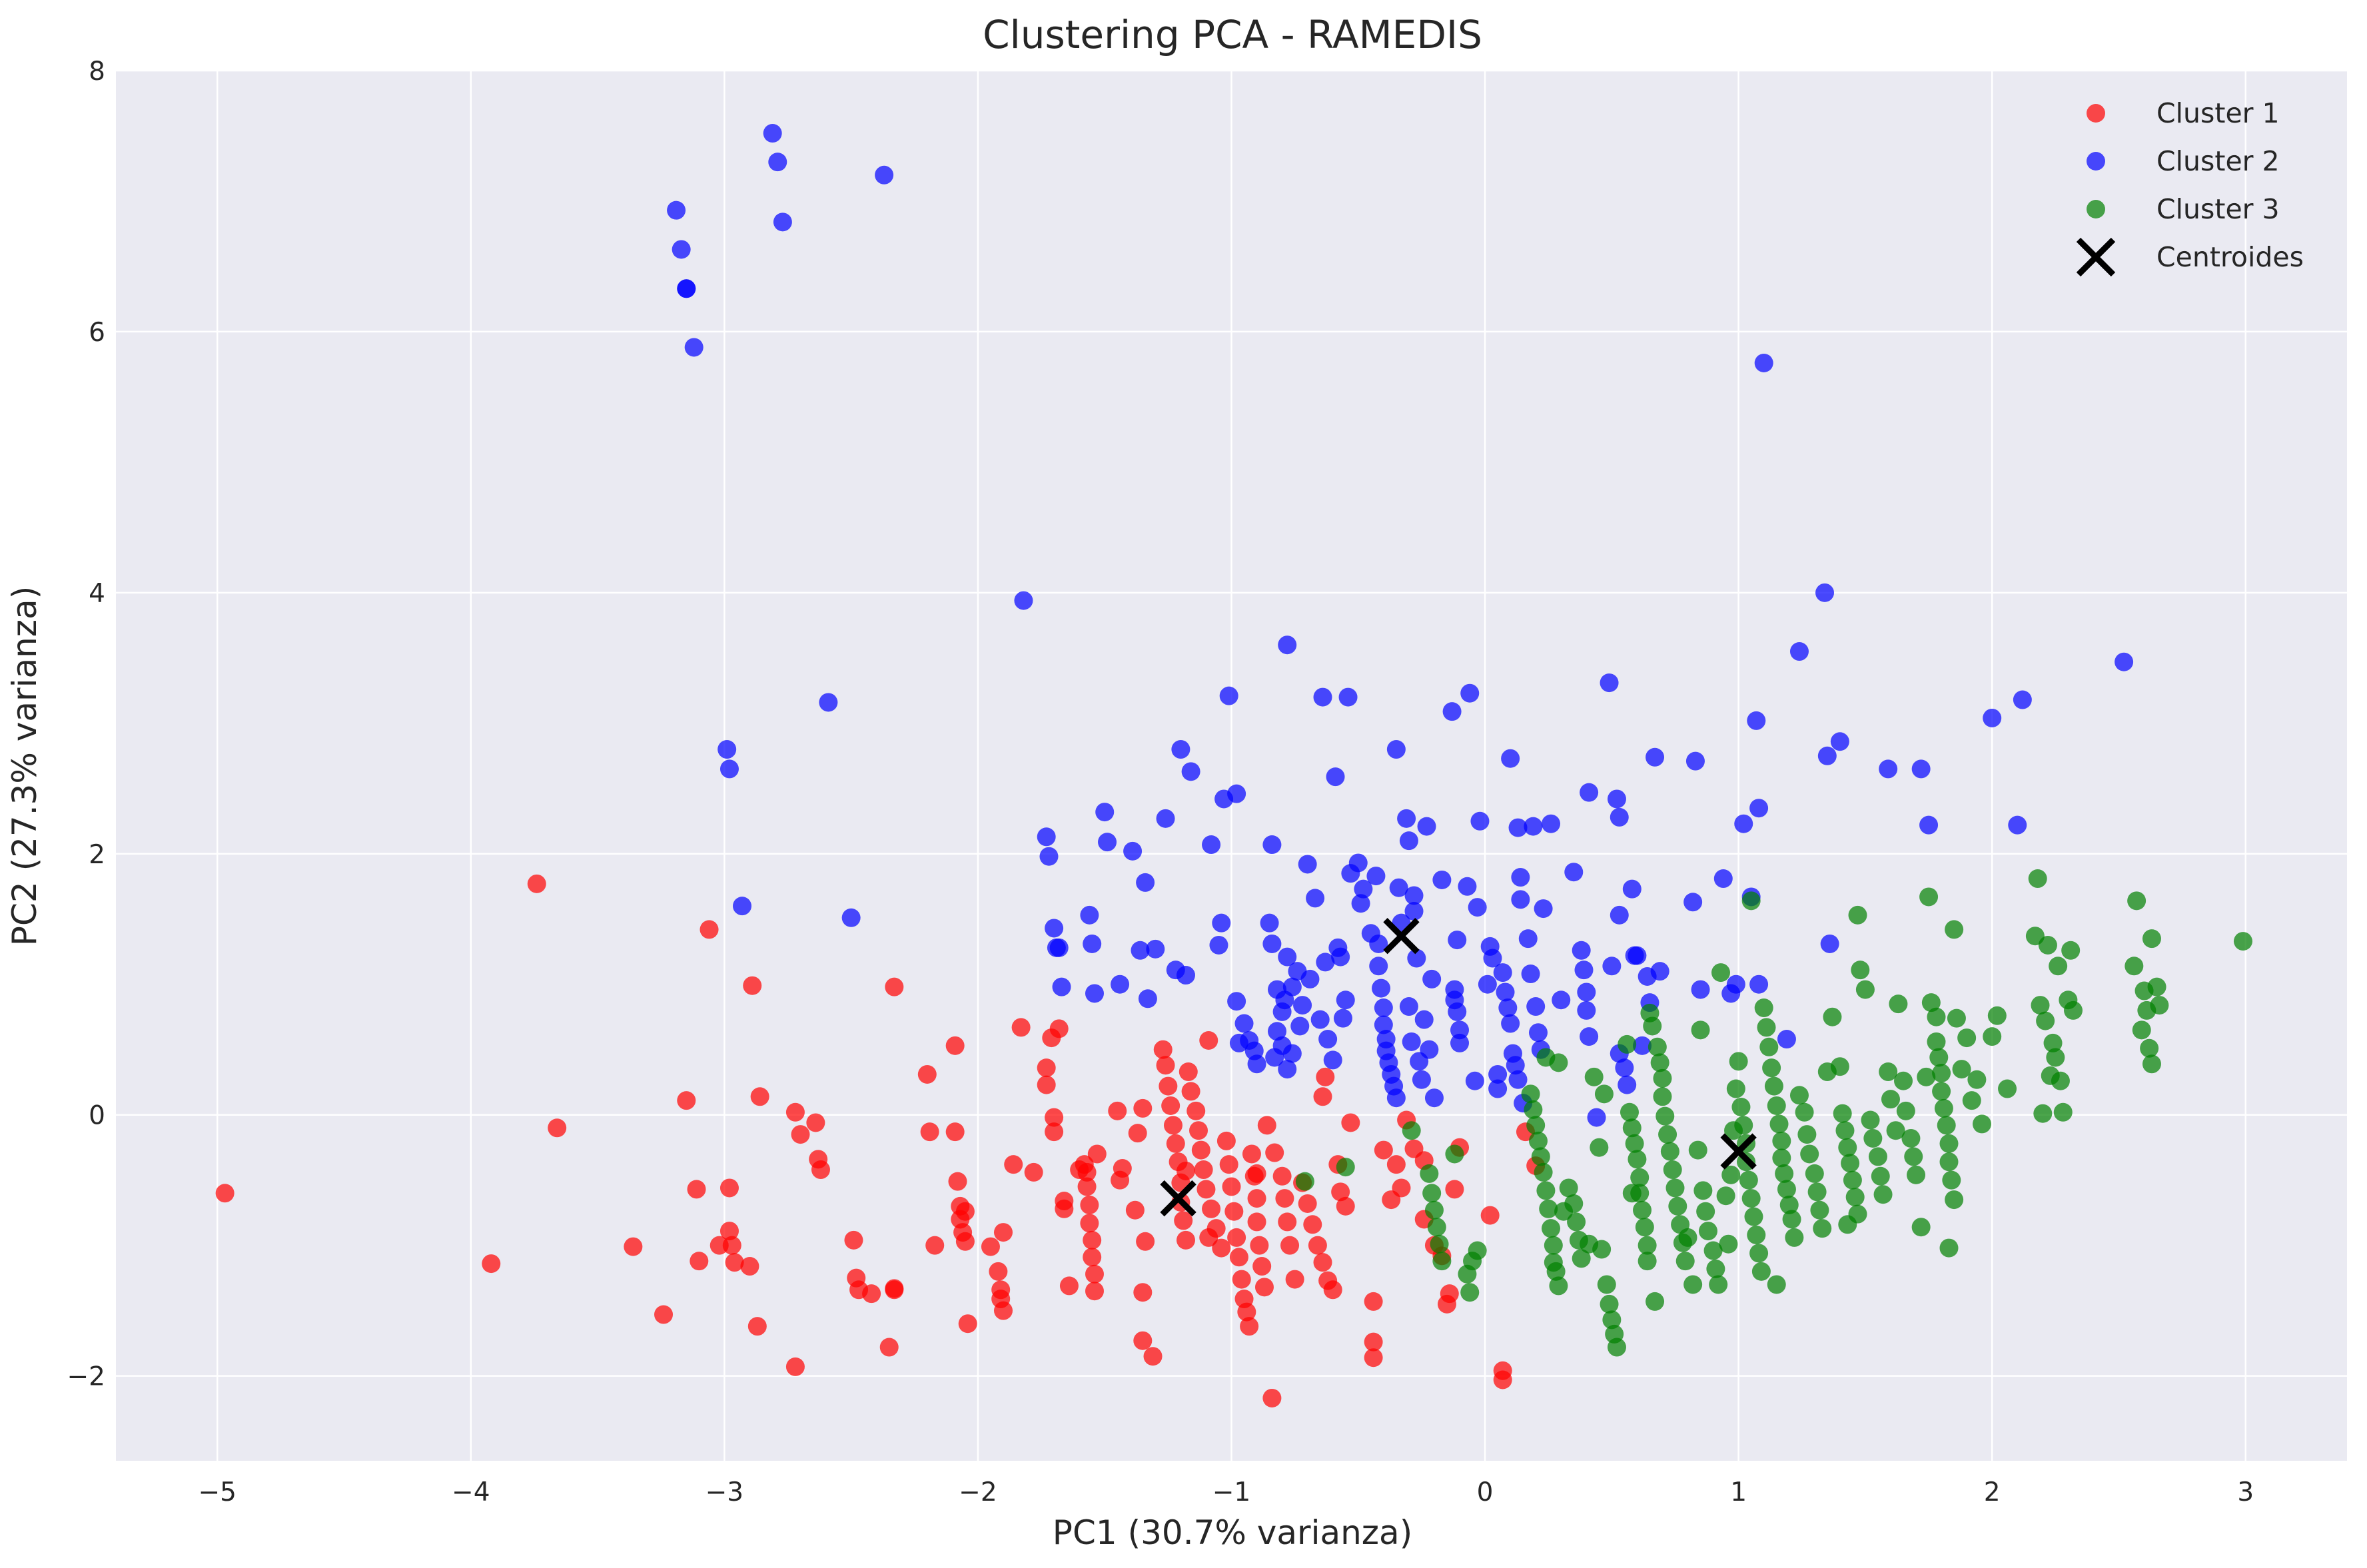 This screenshot has width=2367, height=1568. What do you see at coordinates (1485, 1492) in the screenshot?
I see `x-tick-label: 0` at bounding box center [1485, 1492].